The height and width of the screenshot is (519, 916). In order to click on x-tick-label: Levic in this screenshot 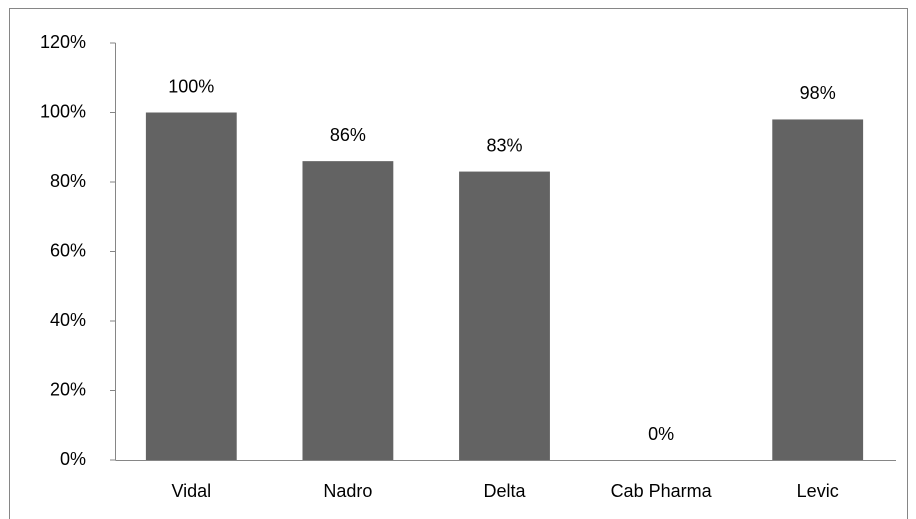, I will do `click(818, 491)`.